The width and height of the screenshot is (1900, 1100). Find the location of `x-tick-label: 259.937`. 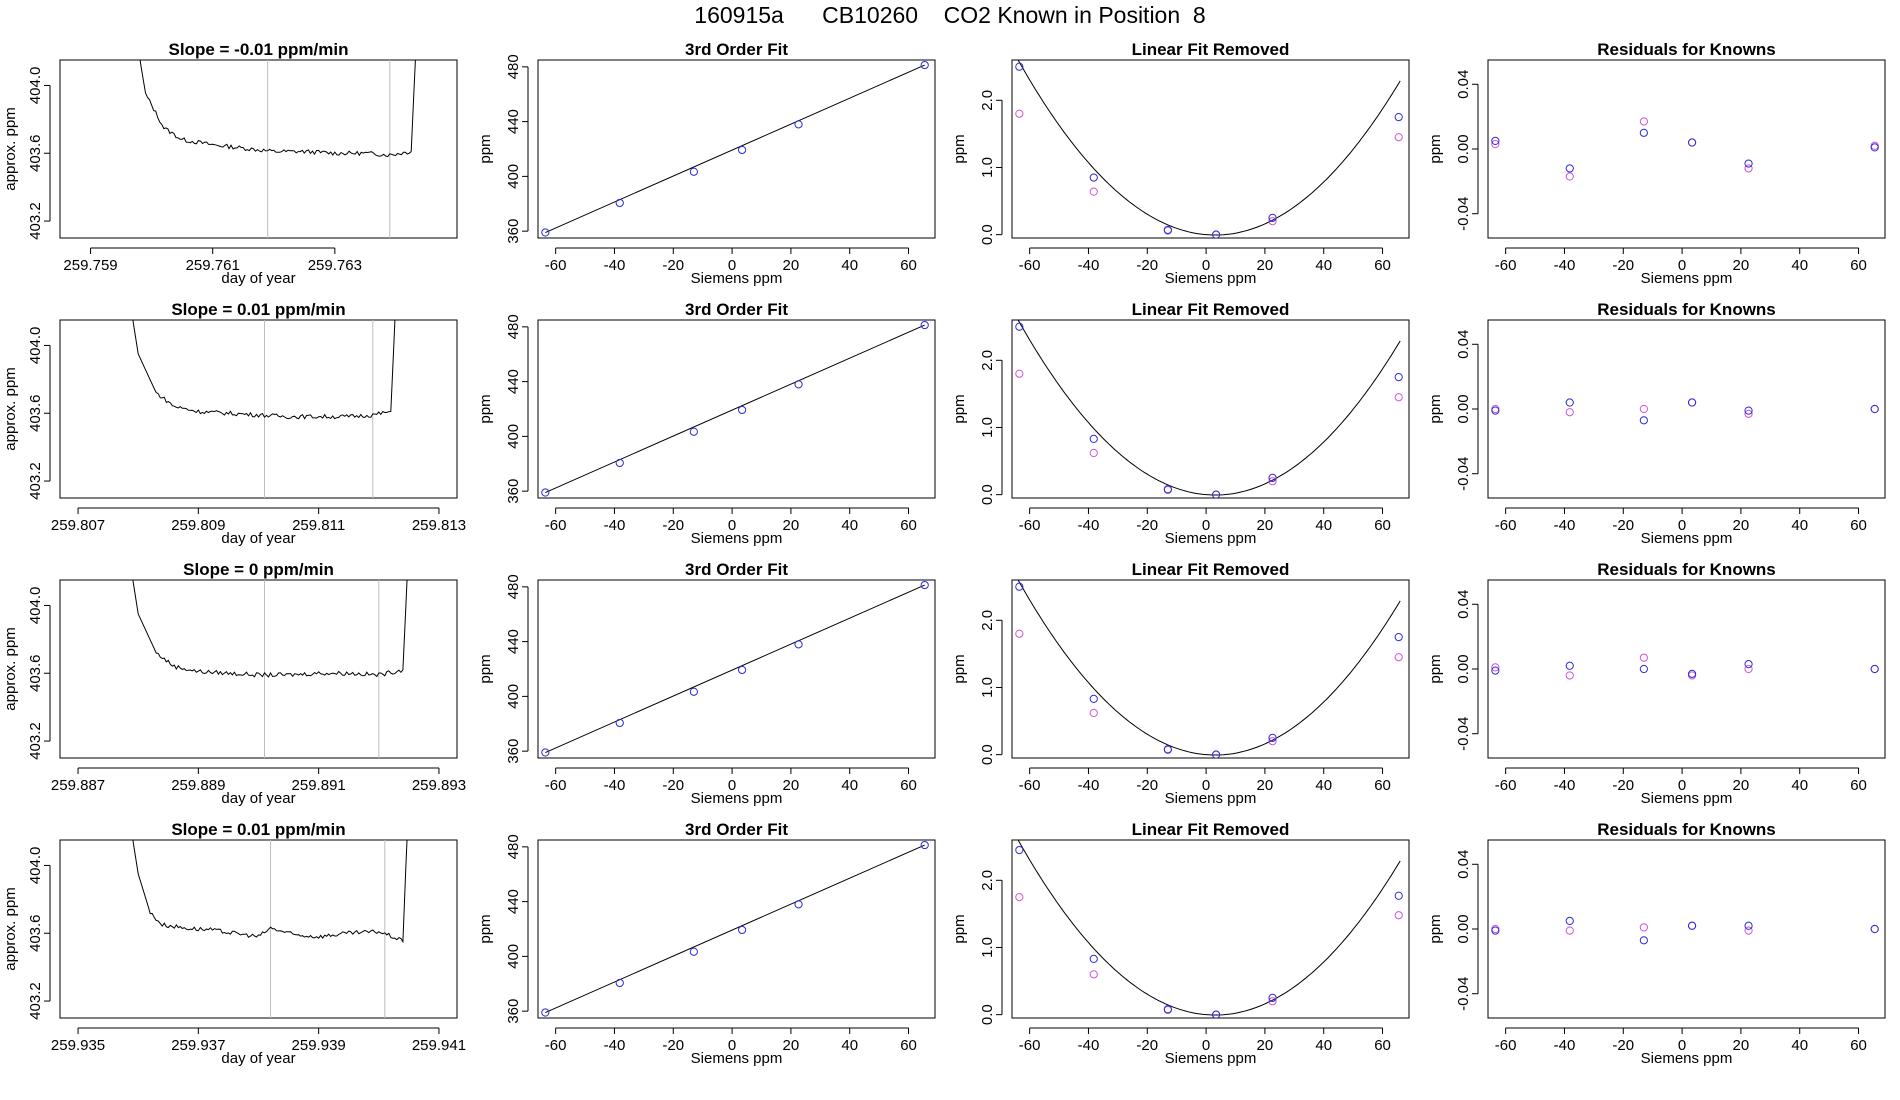

x-tick-label: 259.937 is located at coordinates (198, 1045).